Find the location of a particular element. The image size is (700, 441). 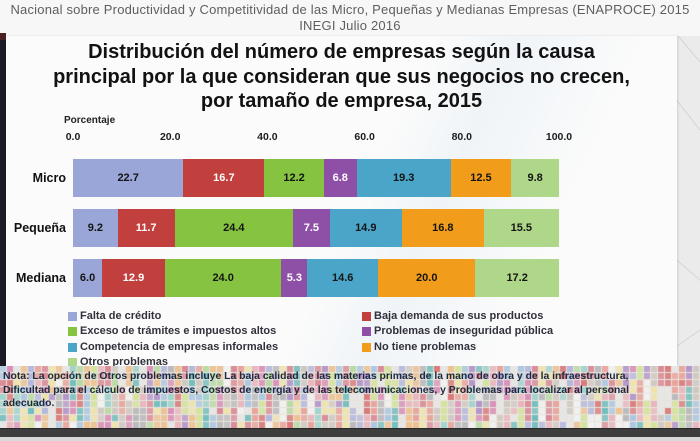

bar-segment: 6.8 is located at coordinates (340, 178).